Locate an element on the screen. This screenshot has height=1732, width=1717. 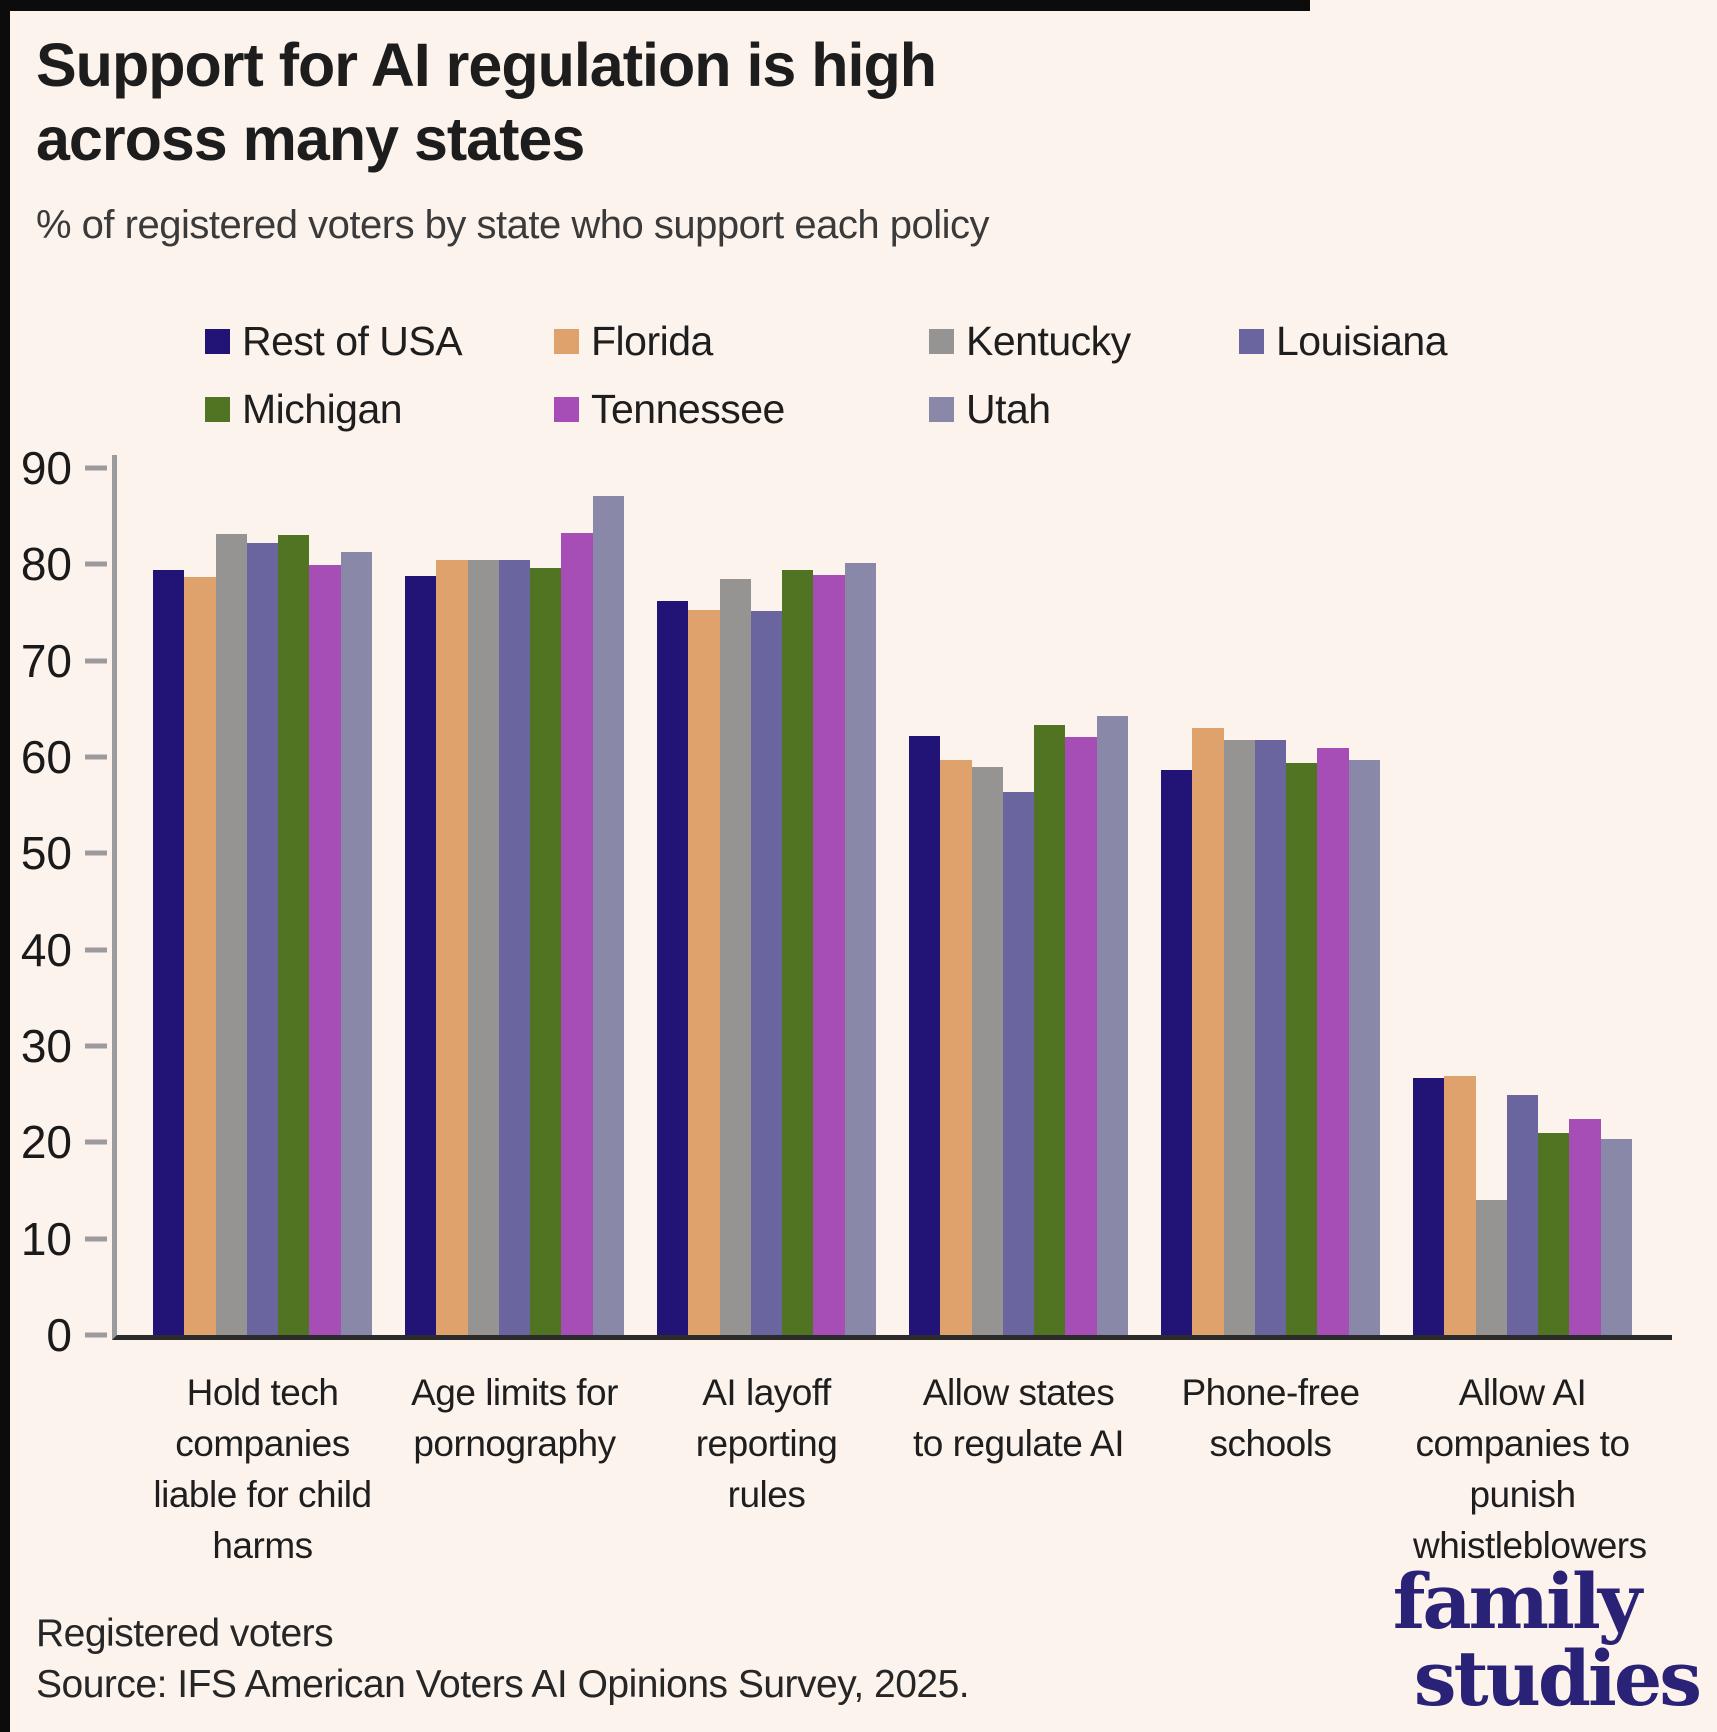
y-tick-label: 80 is located at coordinates (46, 564).